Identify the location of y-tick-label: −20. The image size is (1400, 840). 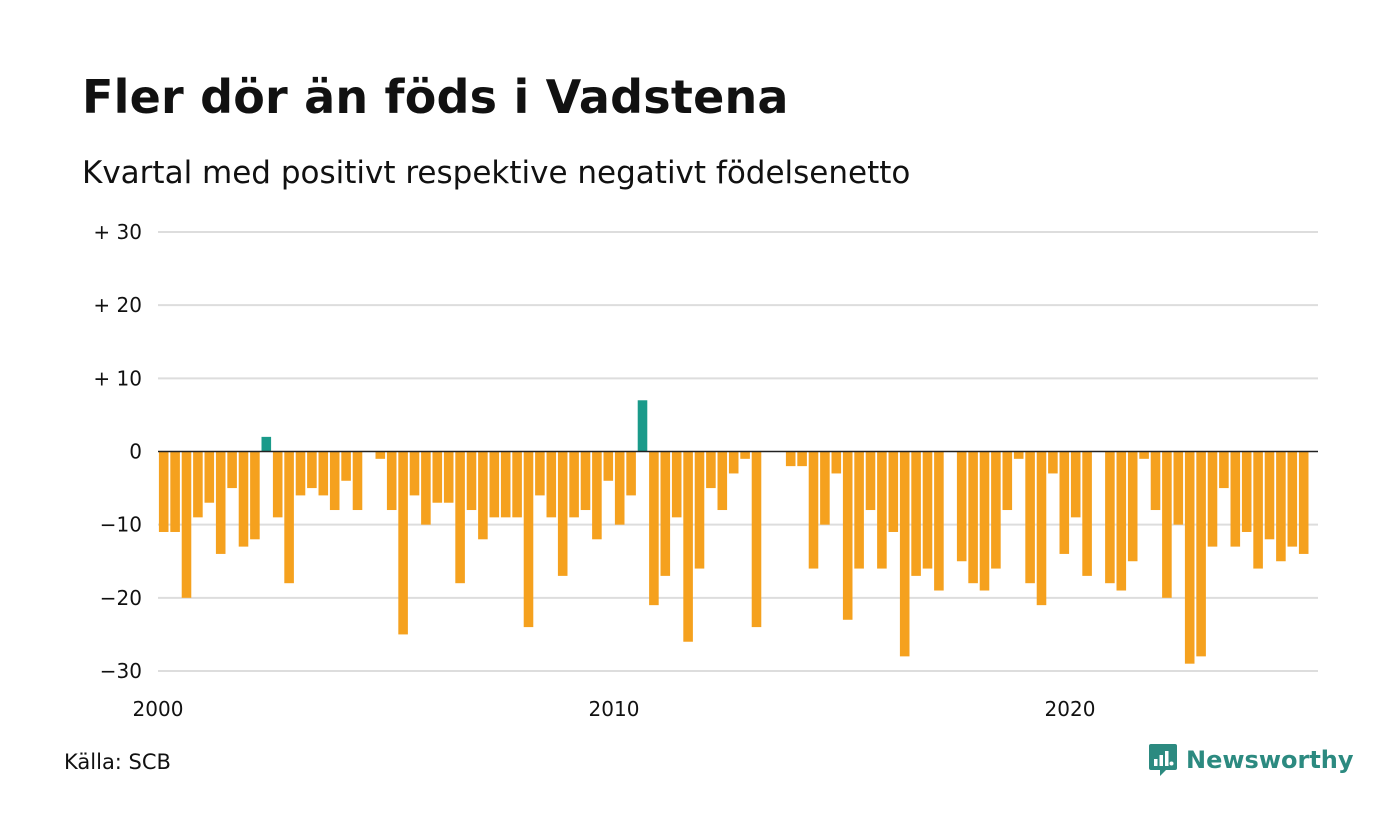
(121, 598).